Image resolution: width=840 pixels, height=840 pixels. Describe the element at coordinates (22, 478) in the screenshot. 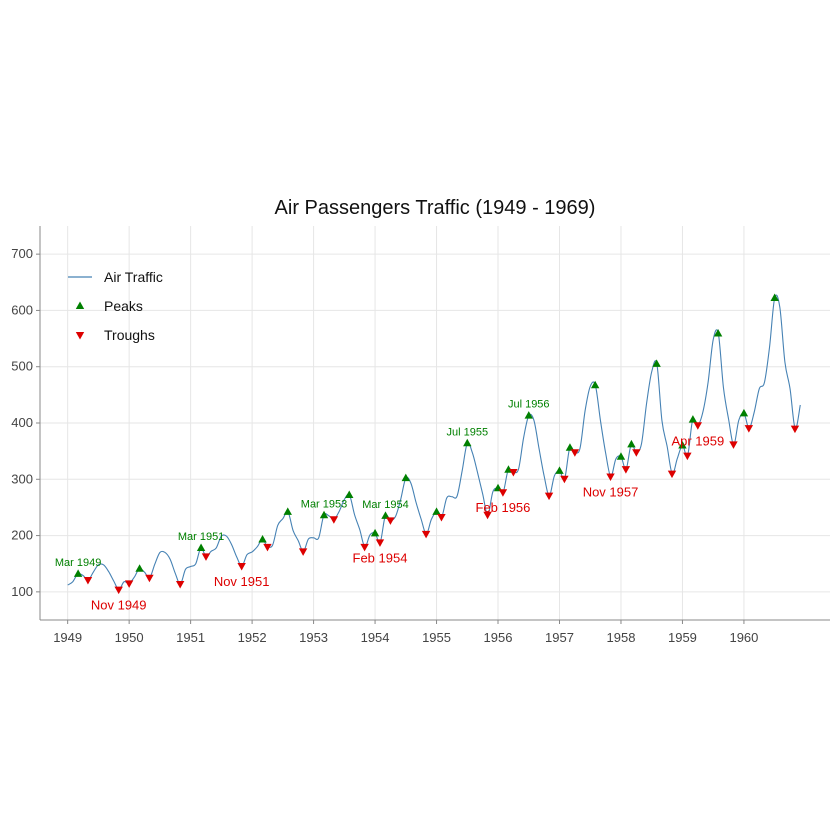

I see `y-tick-label: 300` at that location.